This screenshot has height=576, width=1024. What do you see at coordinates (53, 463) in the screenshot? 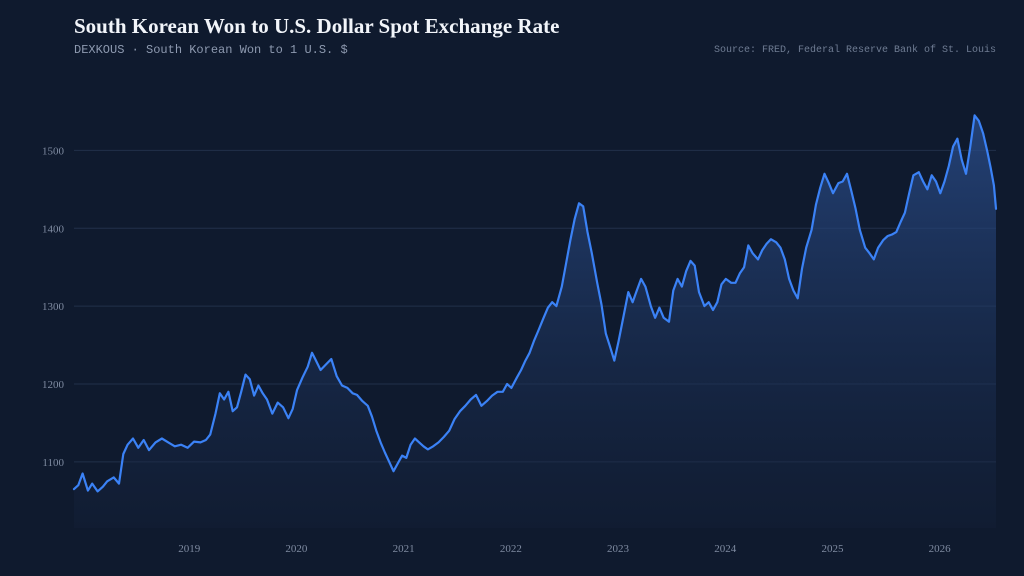
I see `y-tick-label: 1100` at bounding box center [53, 463].